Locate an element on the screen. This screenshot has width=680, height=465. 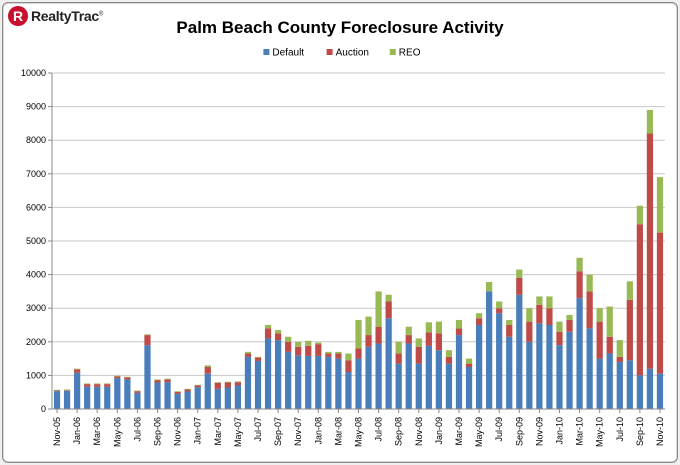
chart-legend: Default Auction REO is located at coordinates (342, 53).